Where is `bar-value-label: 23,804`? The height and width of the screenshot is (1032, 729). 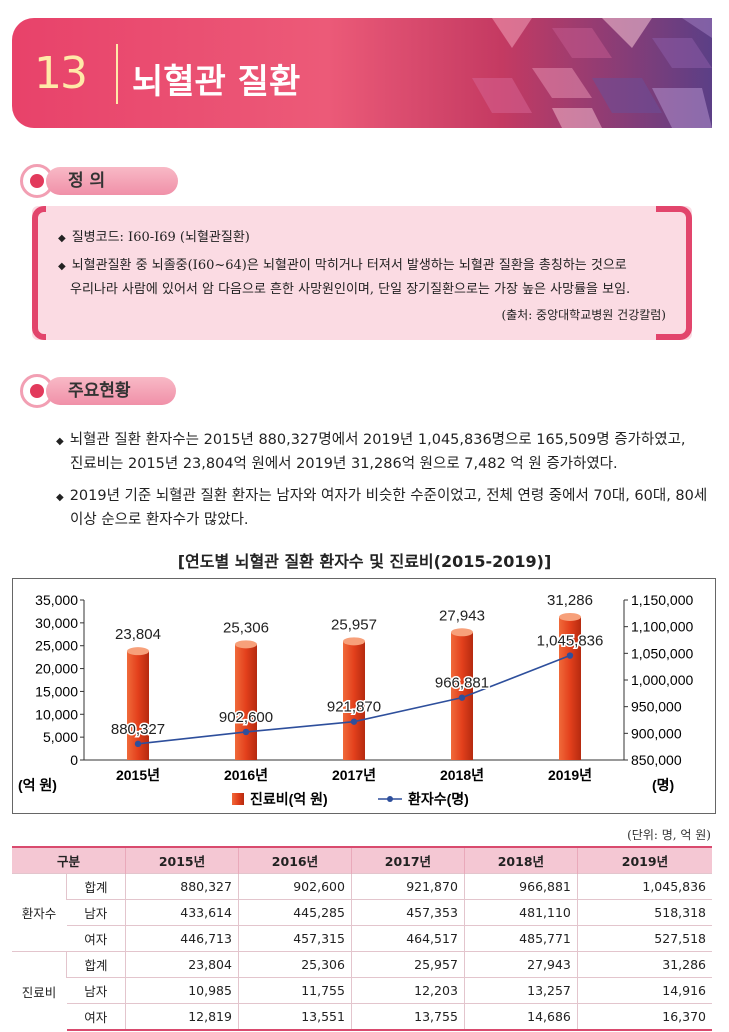
bar-value-label: 23,804 is located at coordinates (138, 634).